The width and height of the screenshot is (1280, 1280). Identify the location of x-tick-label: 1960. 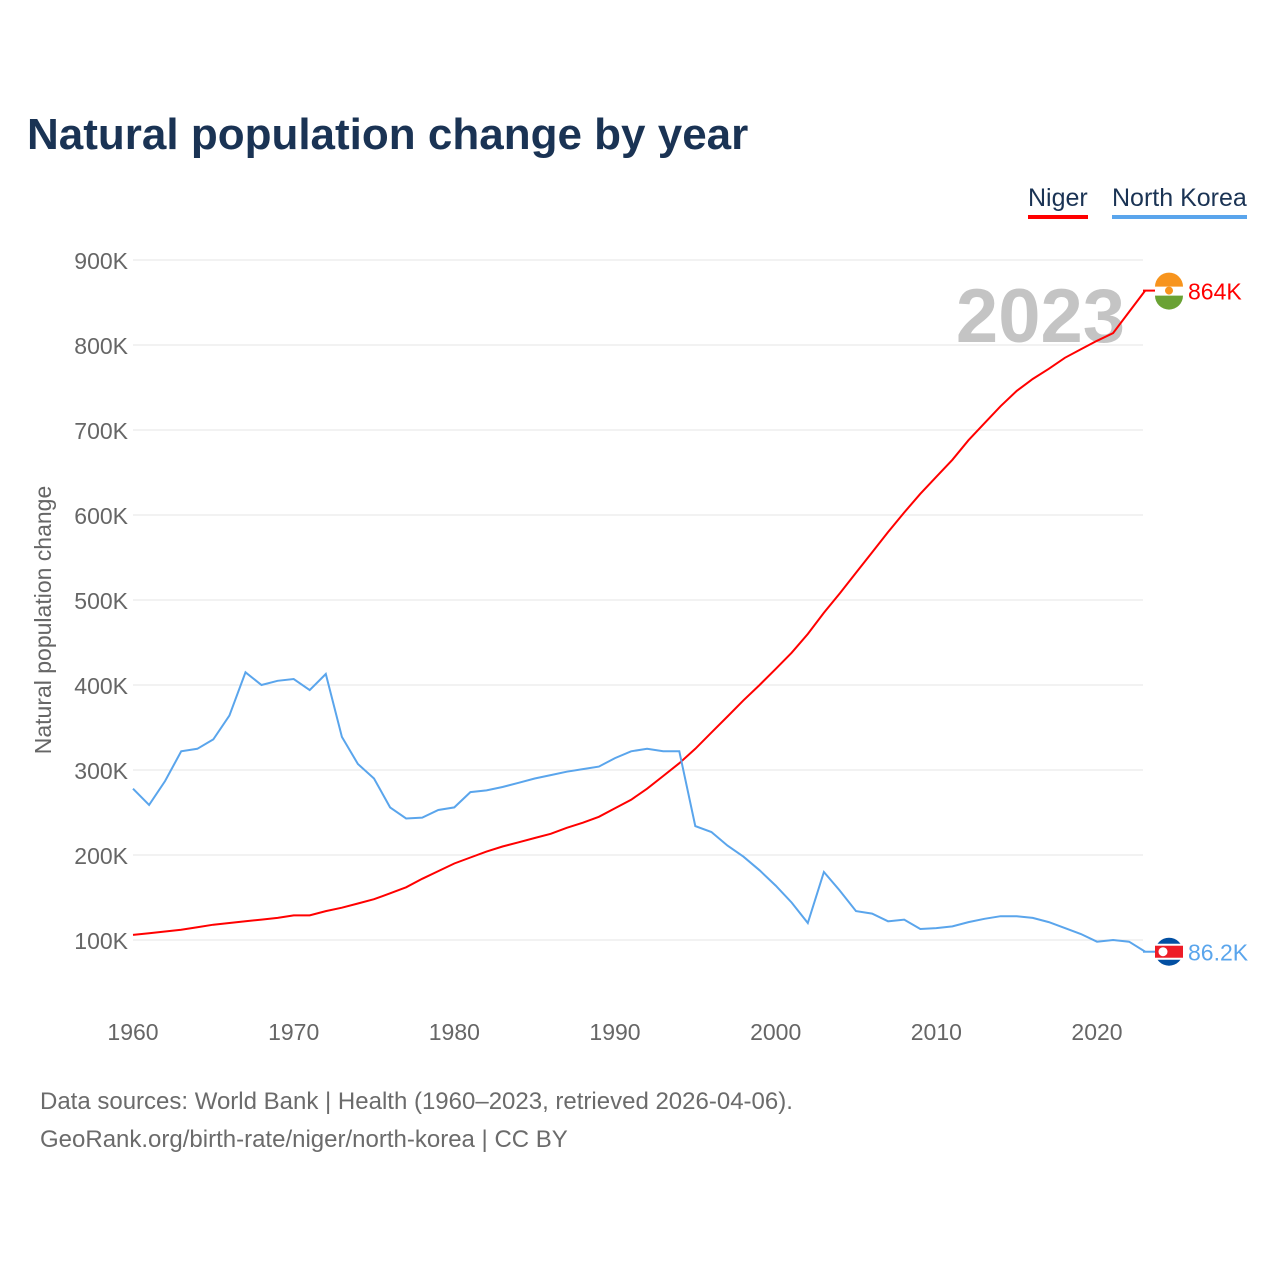
(132, 1032).